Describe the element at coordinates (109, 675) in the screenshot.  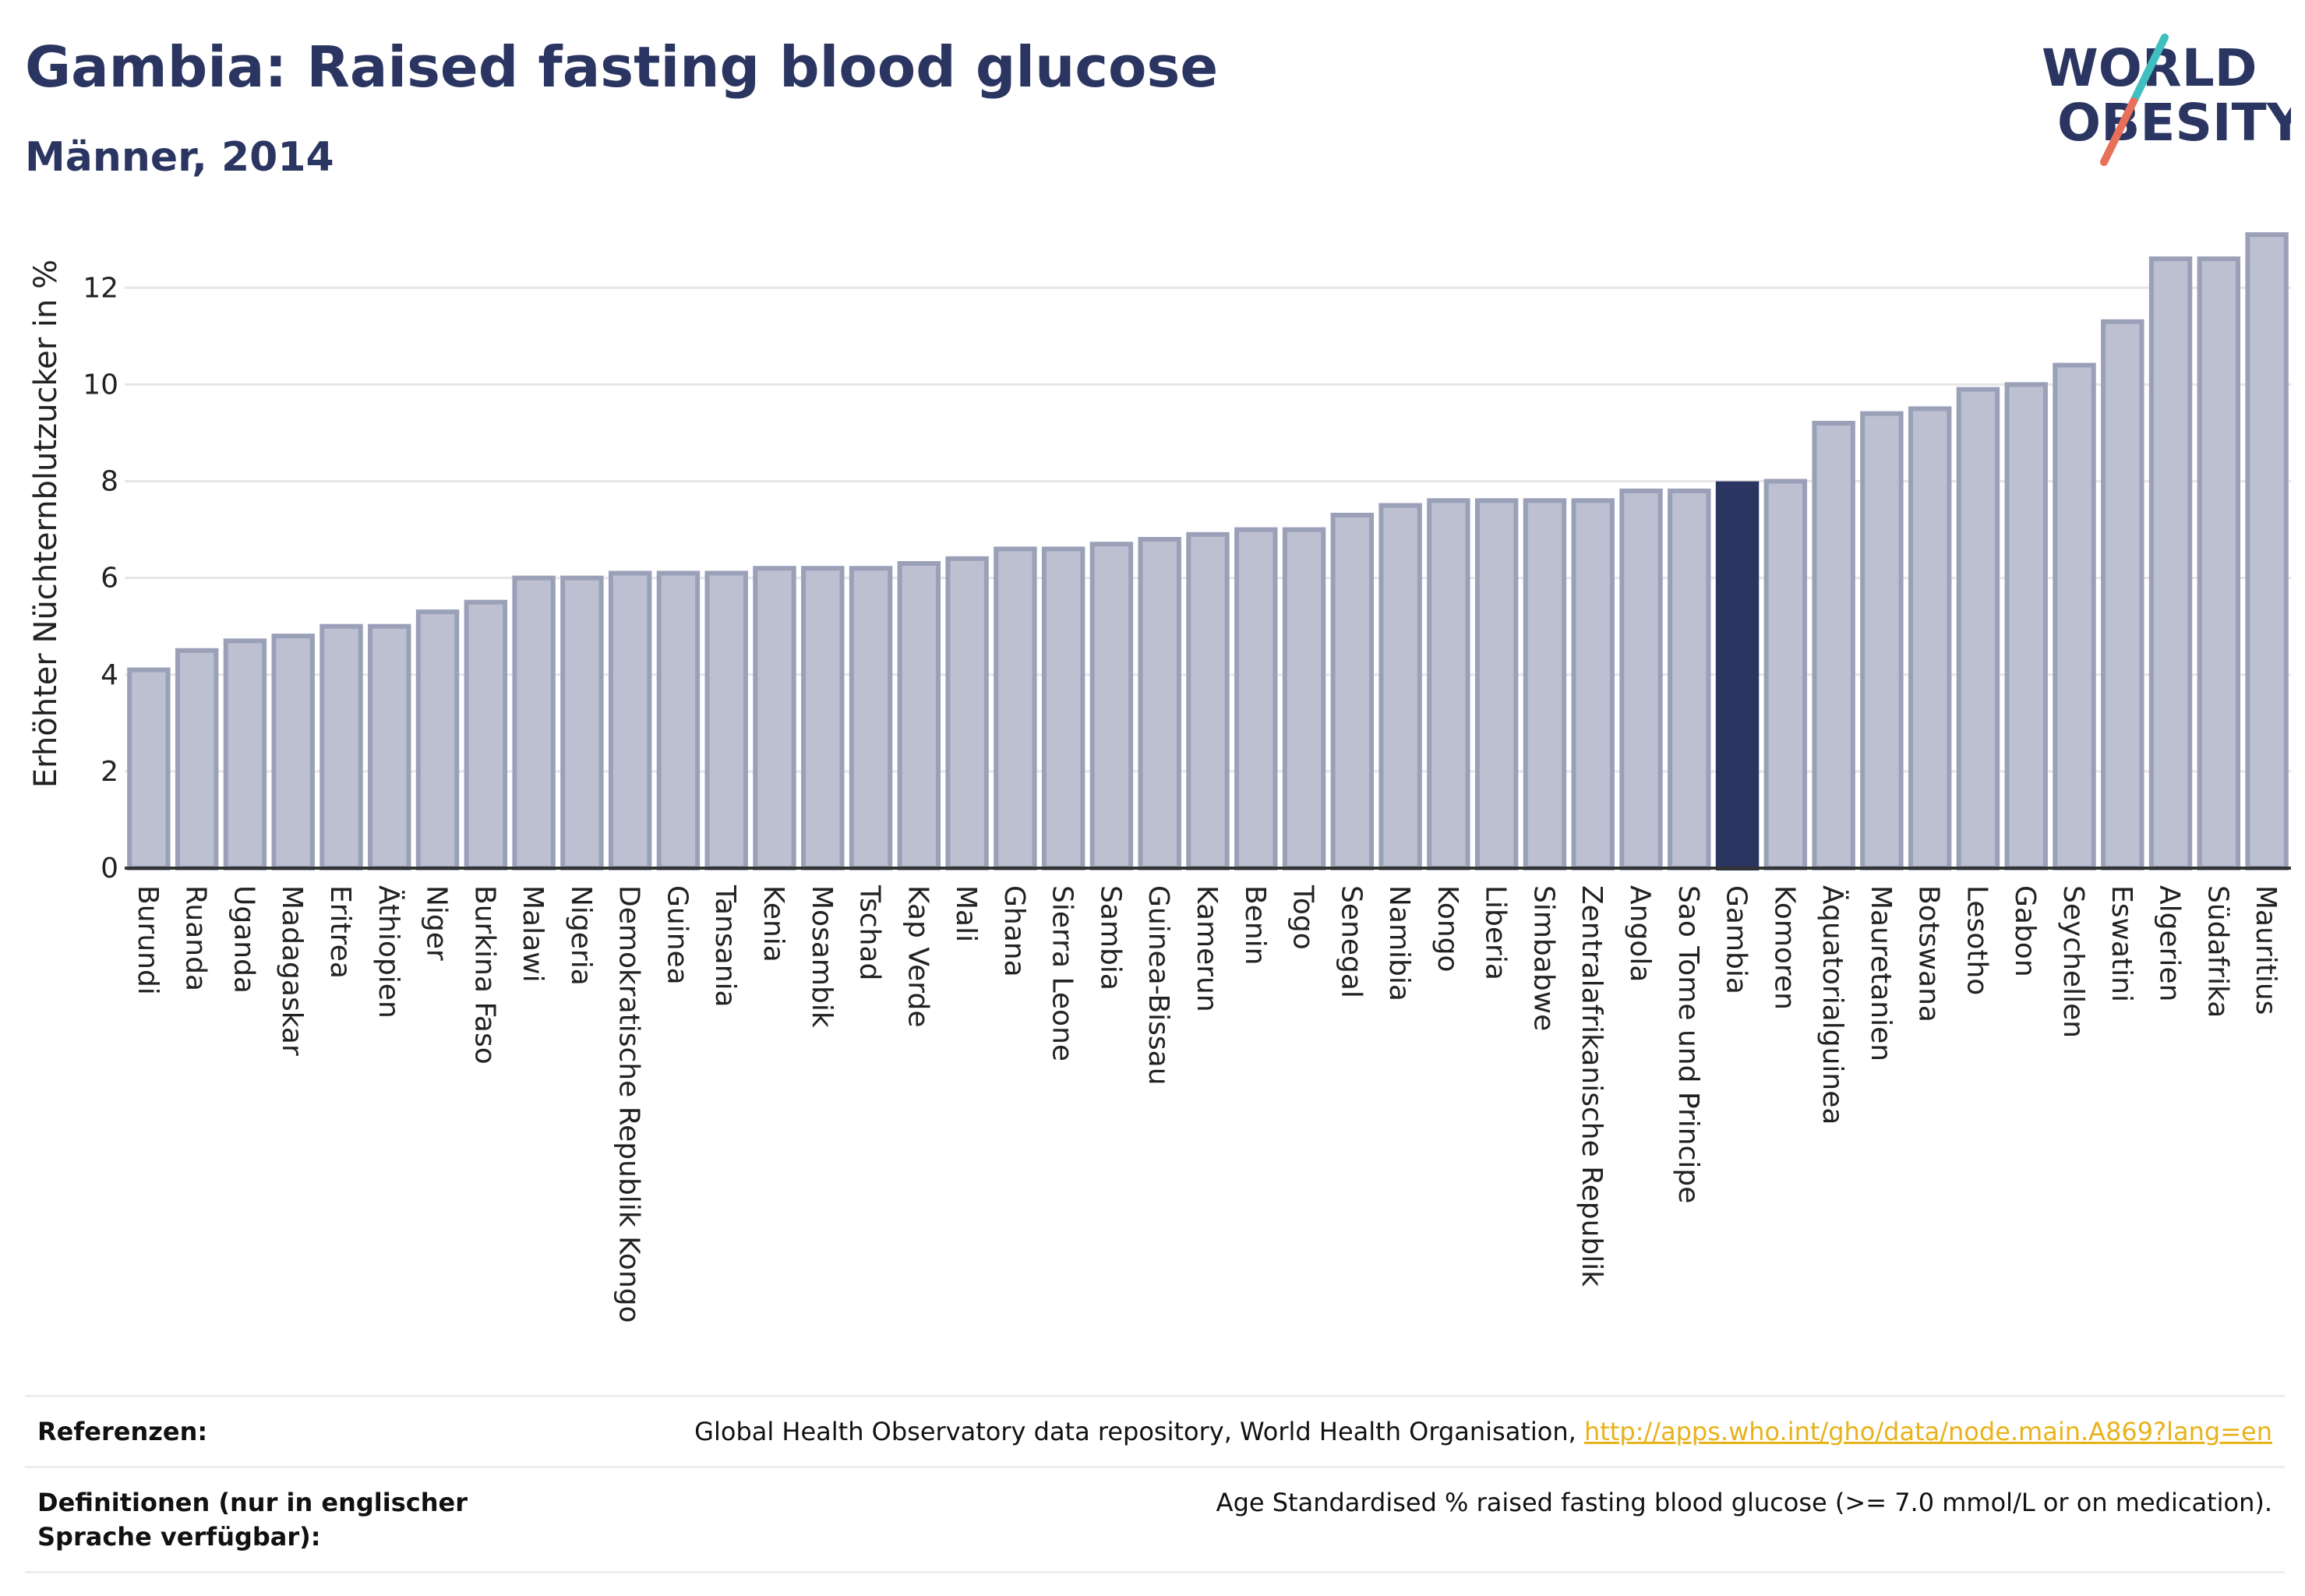
I see `y-tick-label: 4` at that location.